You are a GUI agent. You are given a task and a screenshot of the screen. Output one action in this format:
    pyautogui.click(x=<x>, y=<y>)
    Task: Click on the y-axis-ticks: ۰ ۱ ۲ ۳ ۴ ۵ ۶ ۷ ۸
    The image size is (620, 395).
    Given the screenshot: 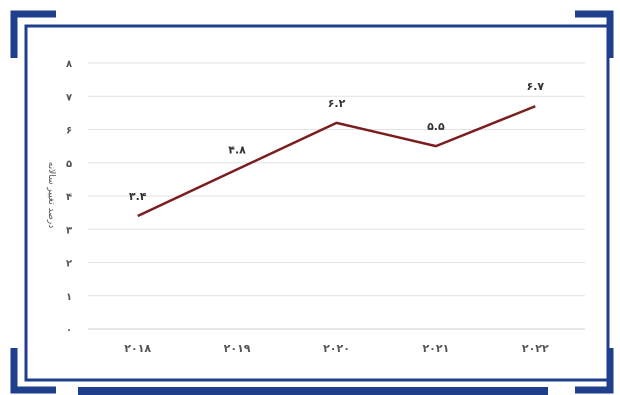 What is the action you would take?
    pyautogui.click(x=69, y=197)
    